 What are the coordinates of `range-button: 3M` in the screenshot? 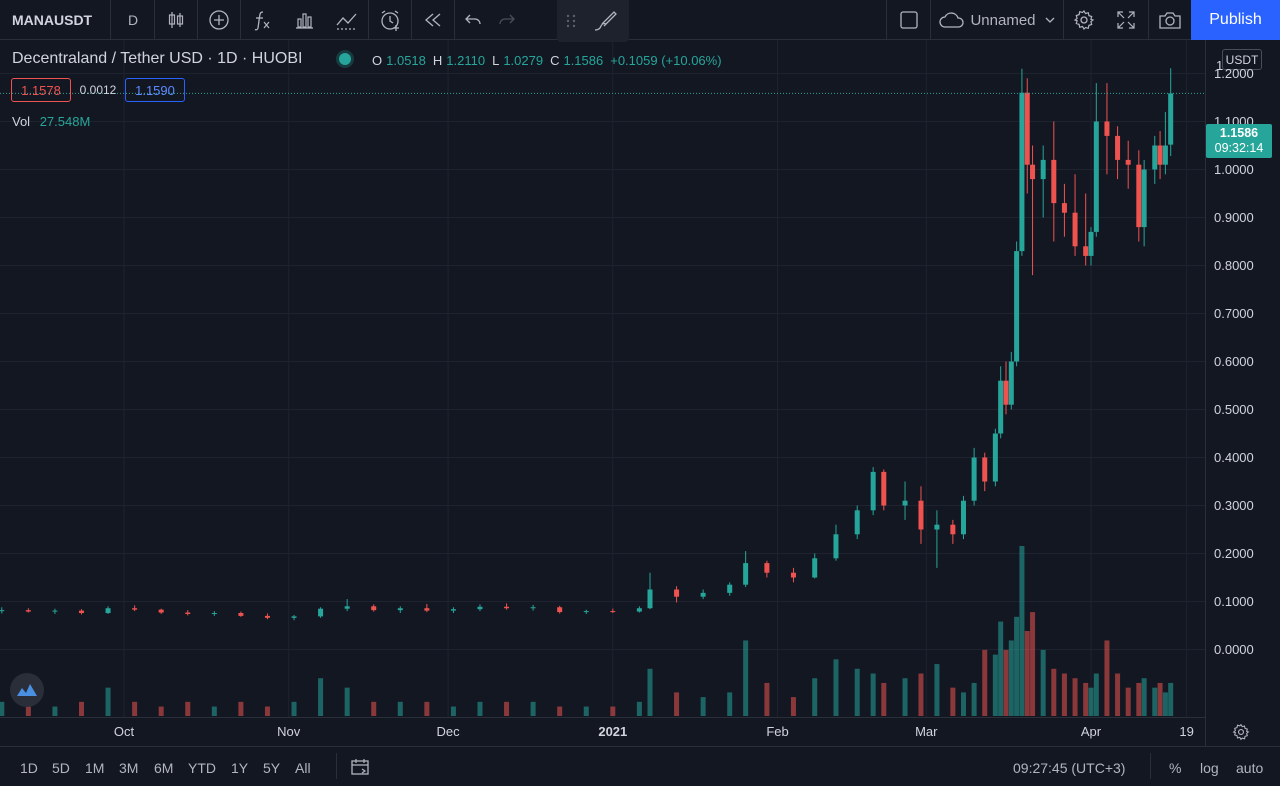 It's located at (129, 768).